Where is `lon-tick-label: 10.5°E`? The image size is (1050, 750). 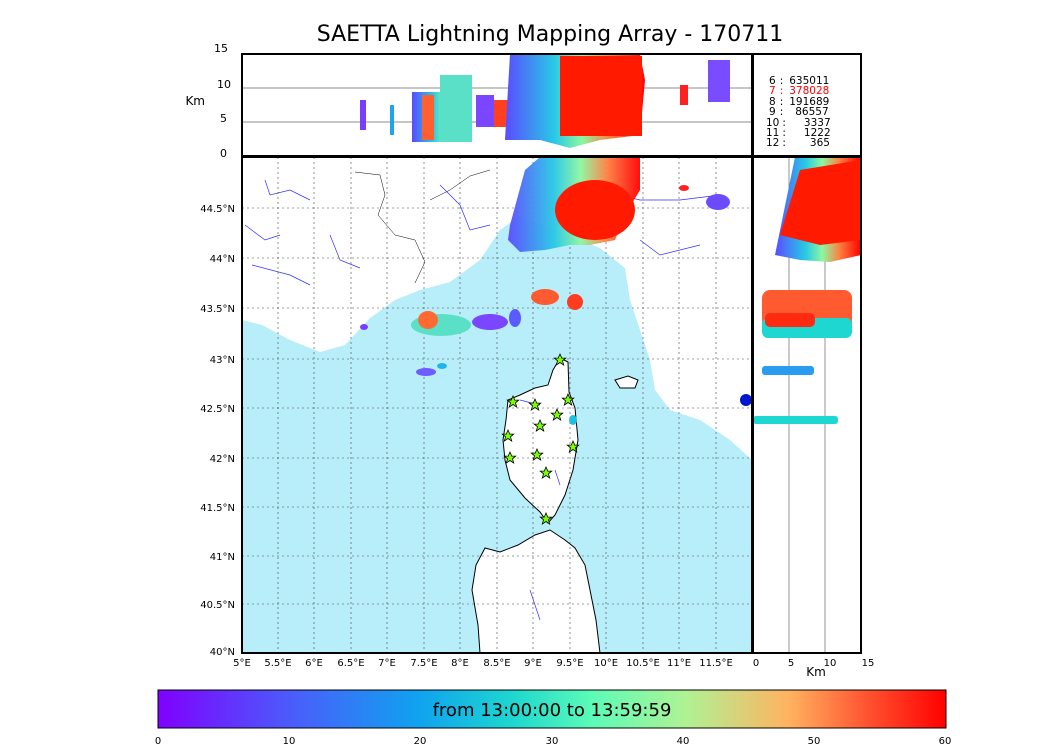
lon-tick-label: 10.5°E is located at coordinates (643, 663).